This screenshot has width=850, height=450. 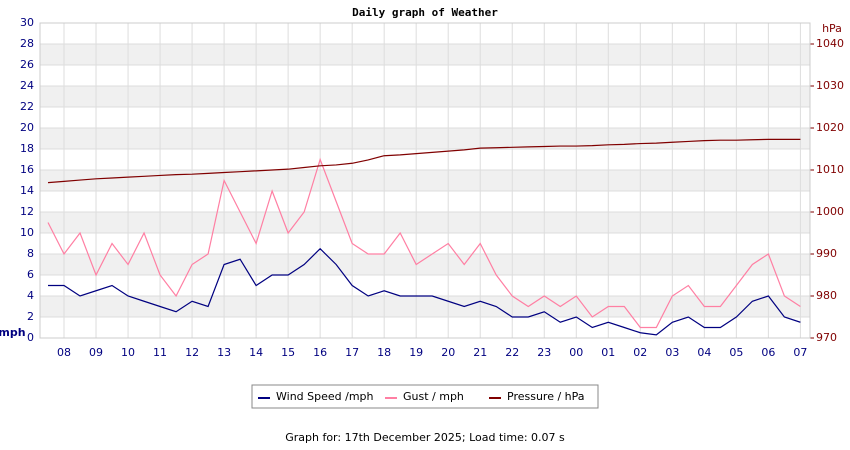 I want to click on y-tick-label: 22, so click(x=27, y=106).